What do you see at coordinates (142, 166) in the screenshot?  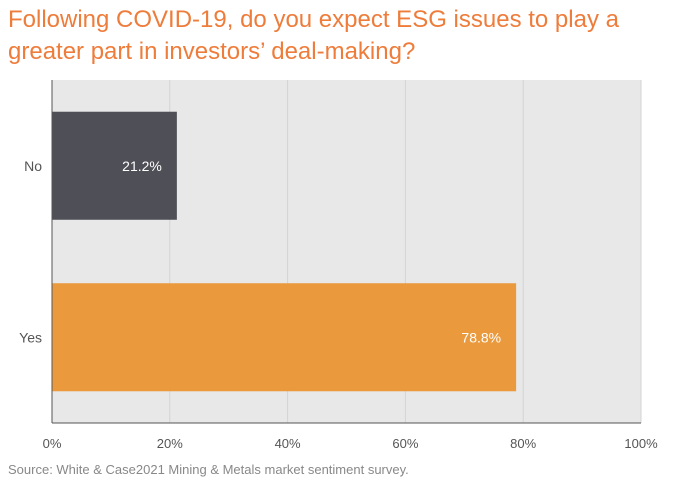 I see `data-label: 21.2%` at bounding box center [142, 166].